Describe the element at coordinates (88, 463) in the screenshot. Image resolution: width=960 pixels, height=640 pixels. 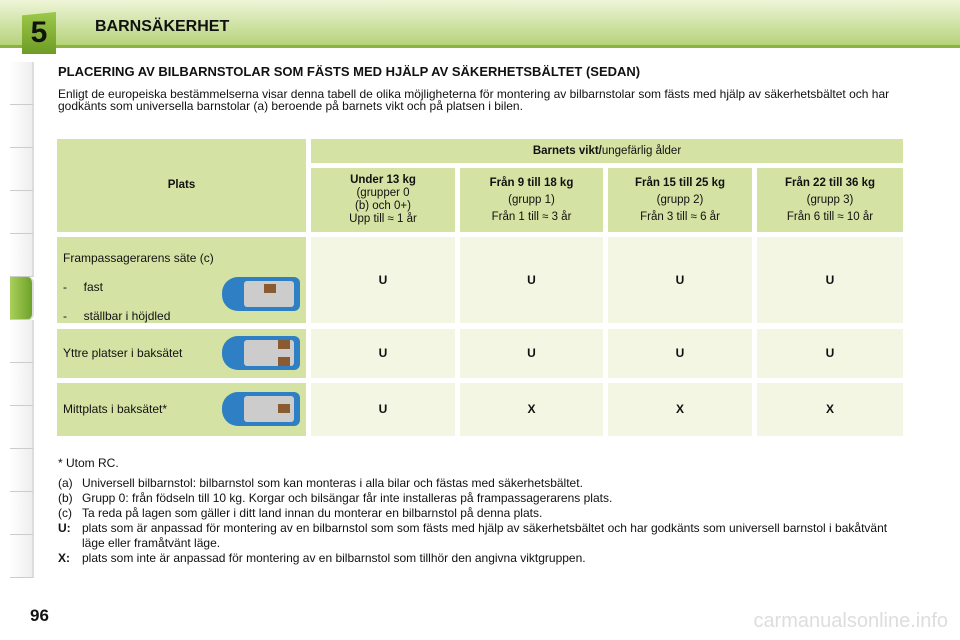
I see `footnote-star: * Utom RC.` at that location.